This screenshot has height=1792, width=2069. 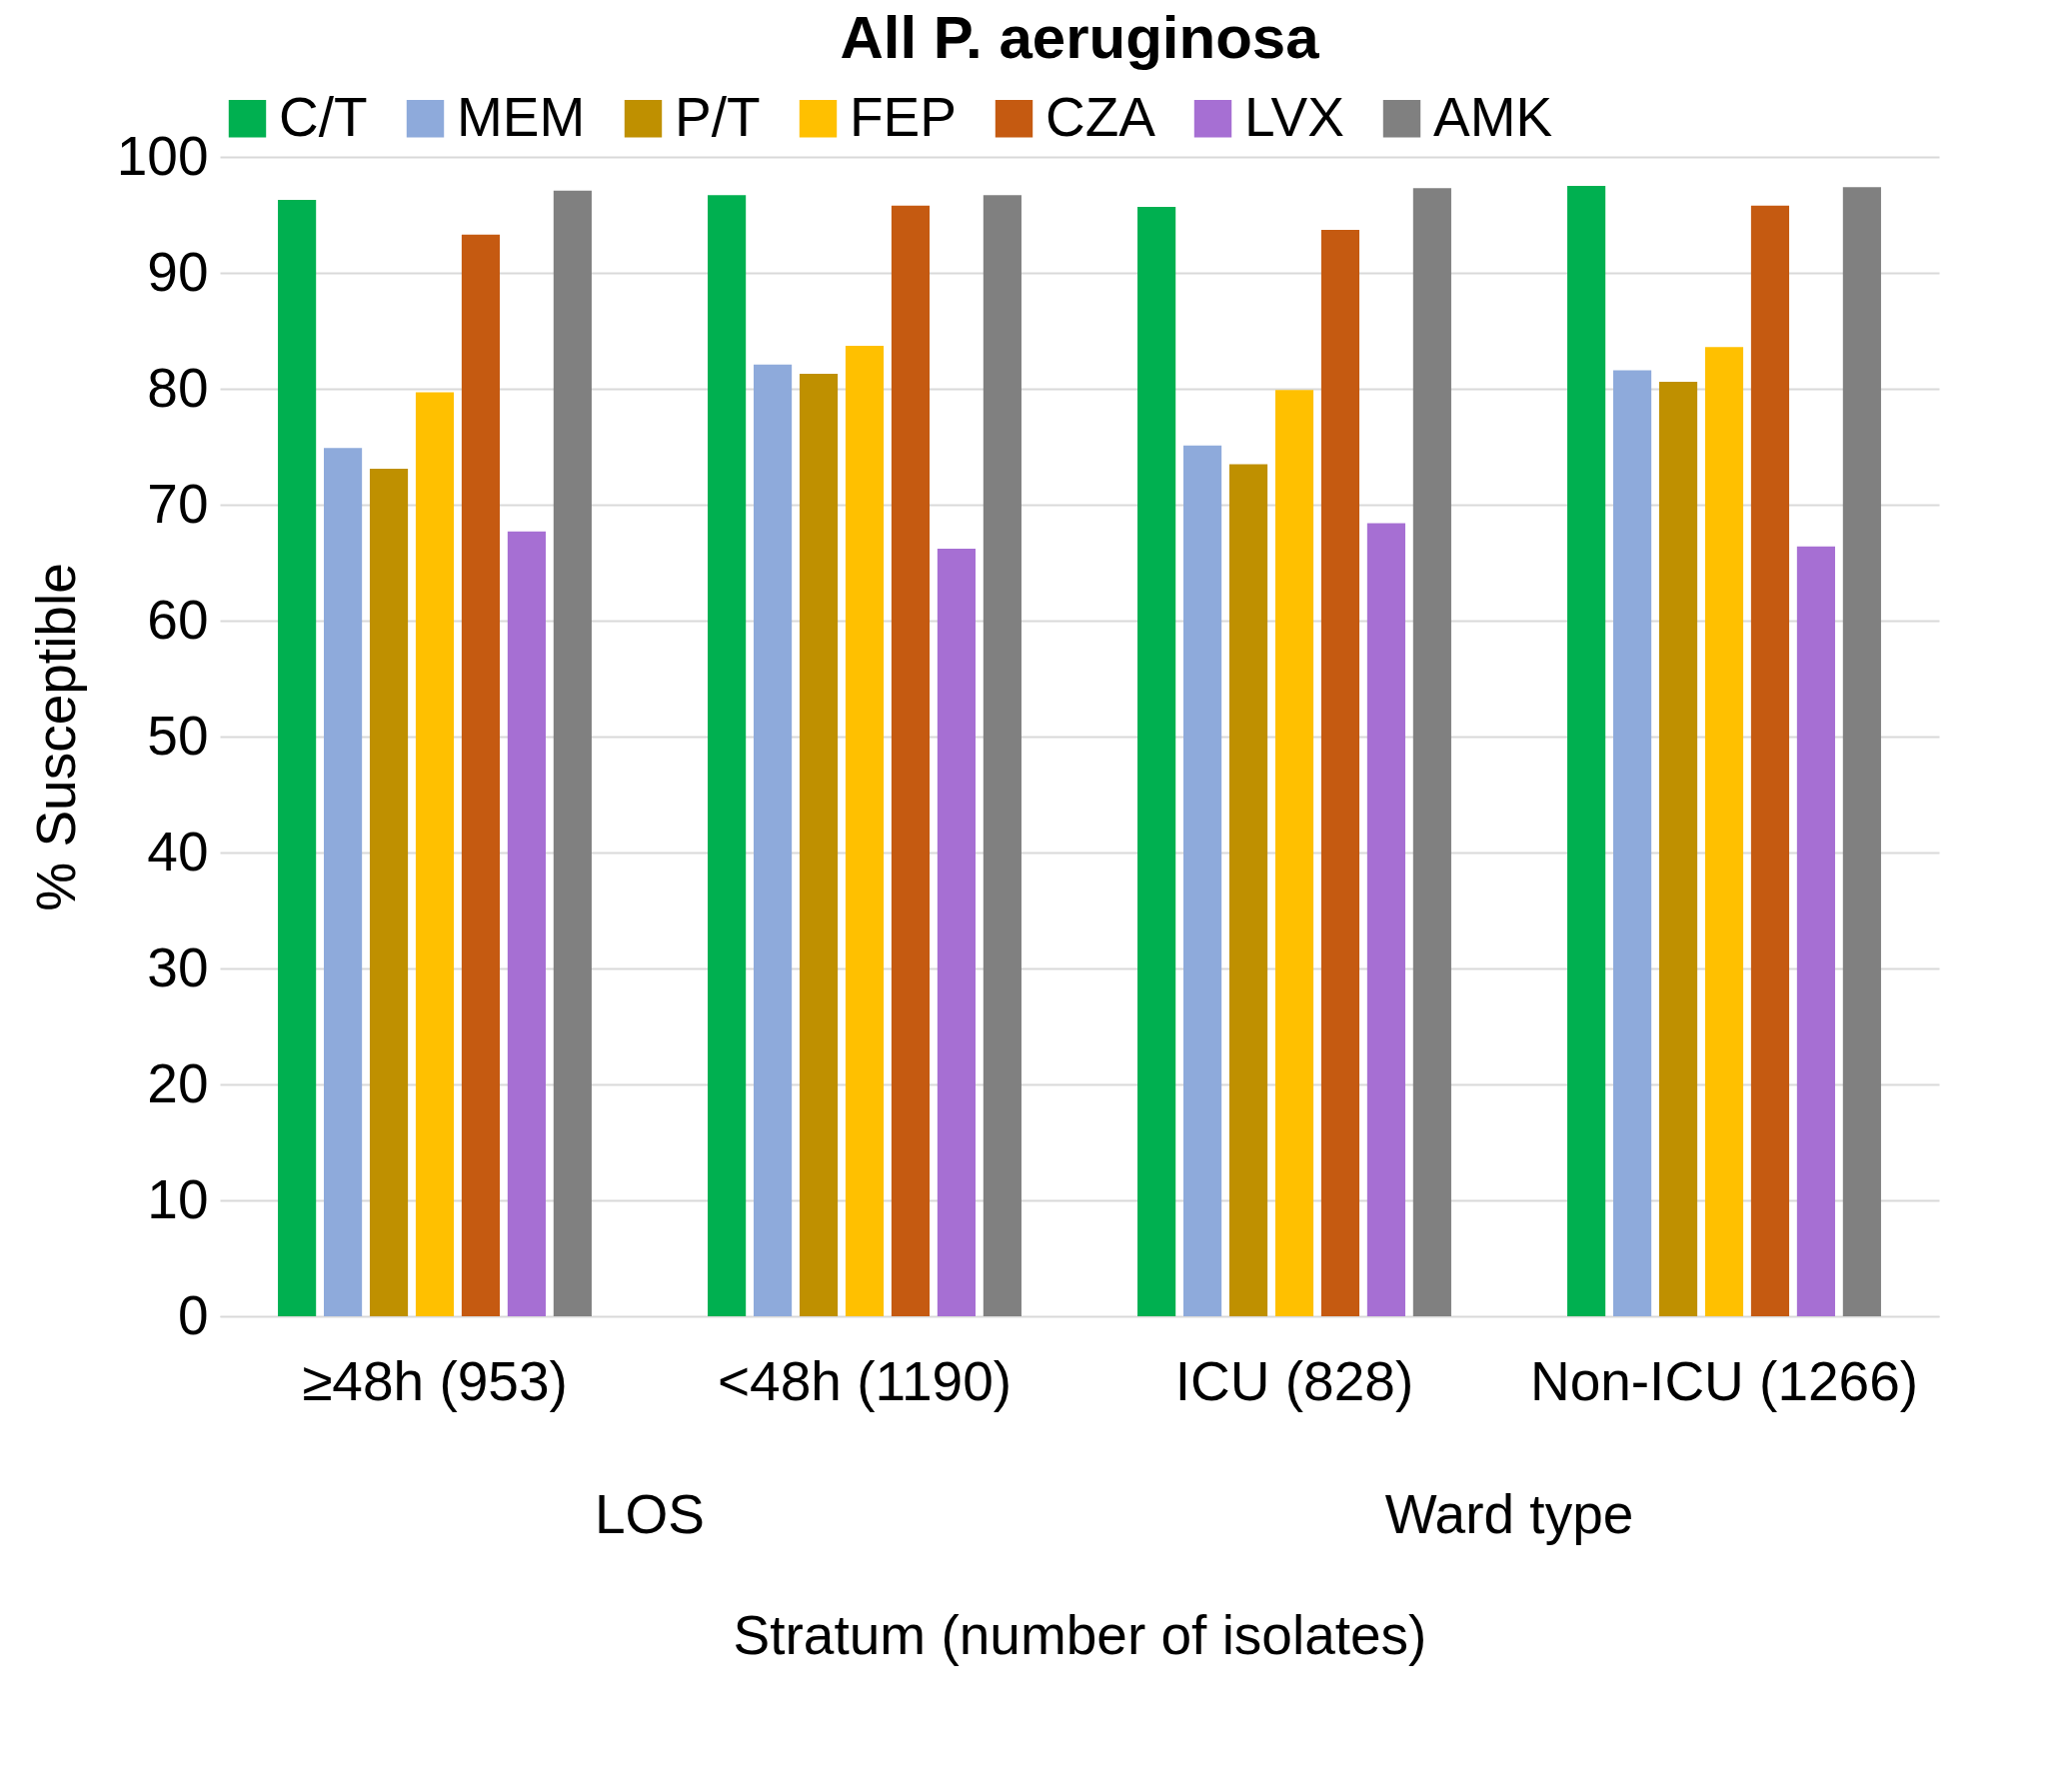 What do you see at coordinates (1724, 1381) in the screenshot?
I see `x-tick-label: Non-ICU (1266)` at bounding box center [1724, 1381].